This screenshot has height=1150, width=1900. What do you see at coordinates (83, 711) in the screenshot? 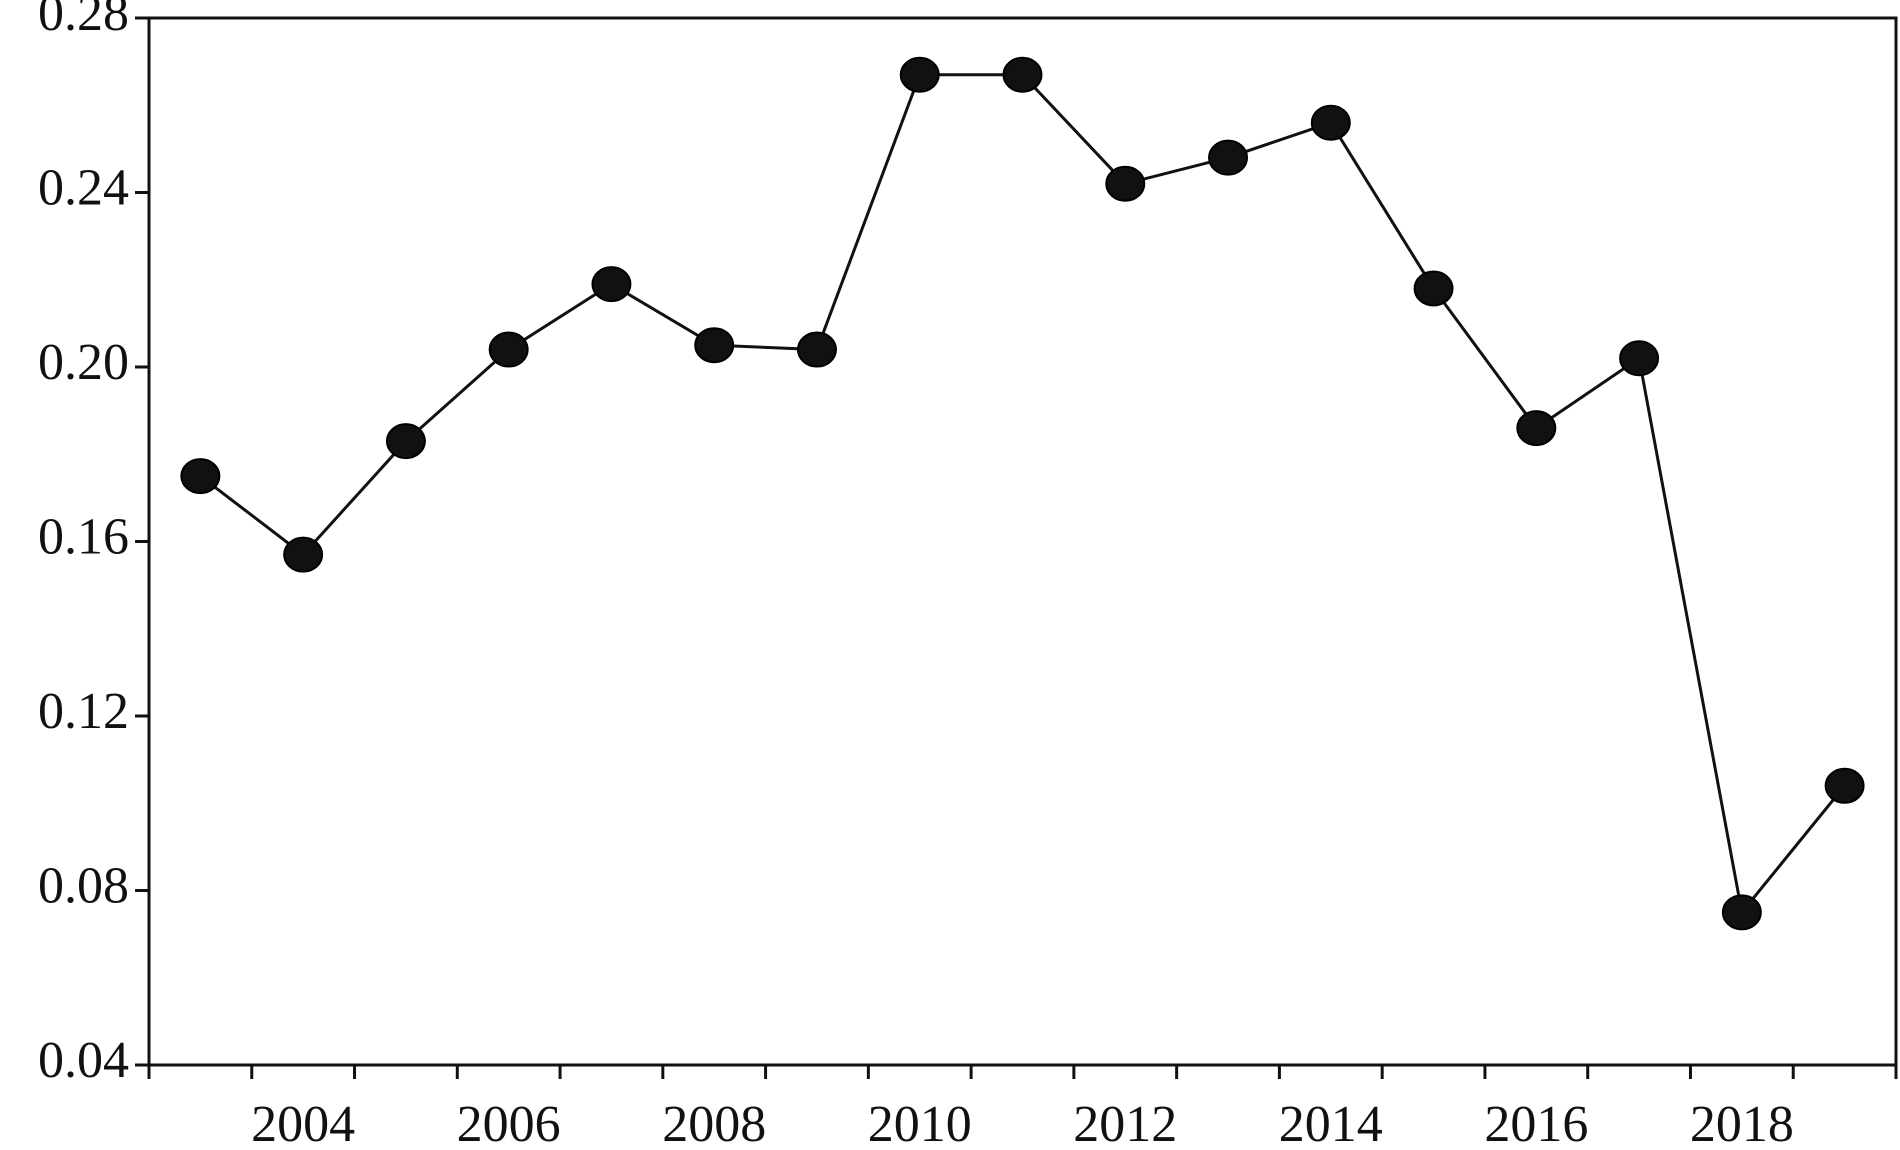
I see `y-tick-label: 0.12` at bounding box center [83, 711].